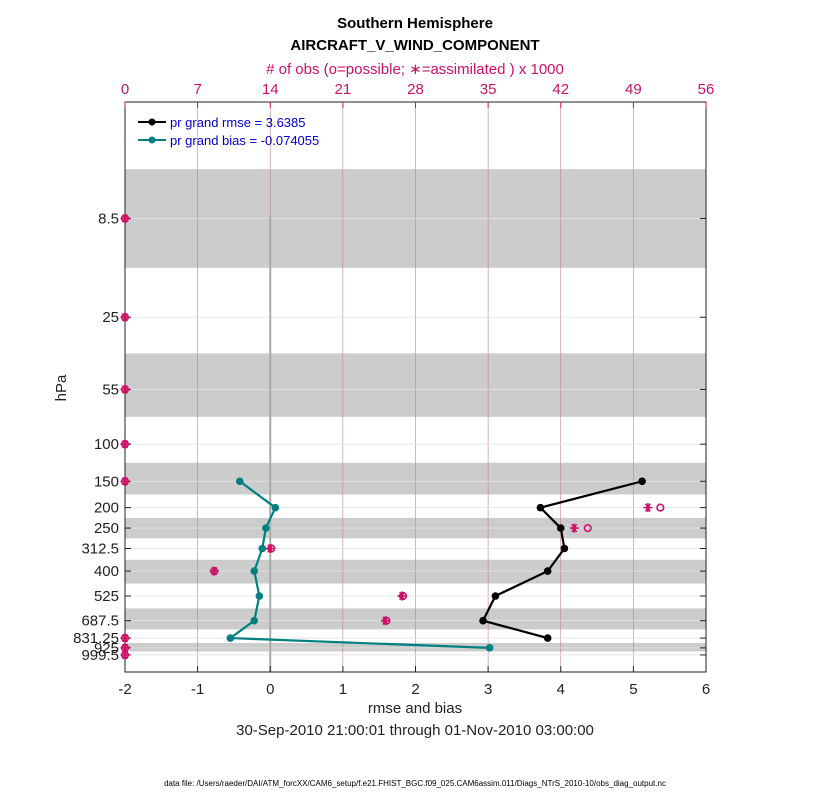 Image resolution: width=830 pixels, height=800 pixels. What do you see at coordinates (100, 548) in the screenshot?
I see `y-tick-label: 312.5` at bounding box center [100, 548].